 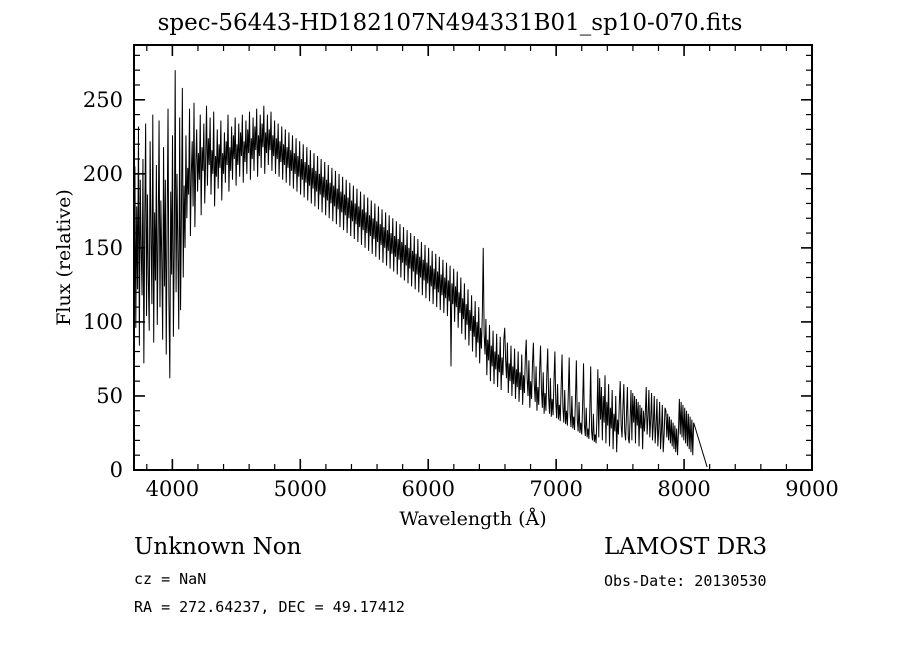 I want to click on x-tick-label: 5000, so click(x=300, y=489).